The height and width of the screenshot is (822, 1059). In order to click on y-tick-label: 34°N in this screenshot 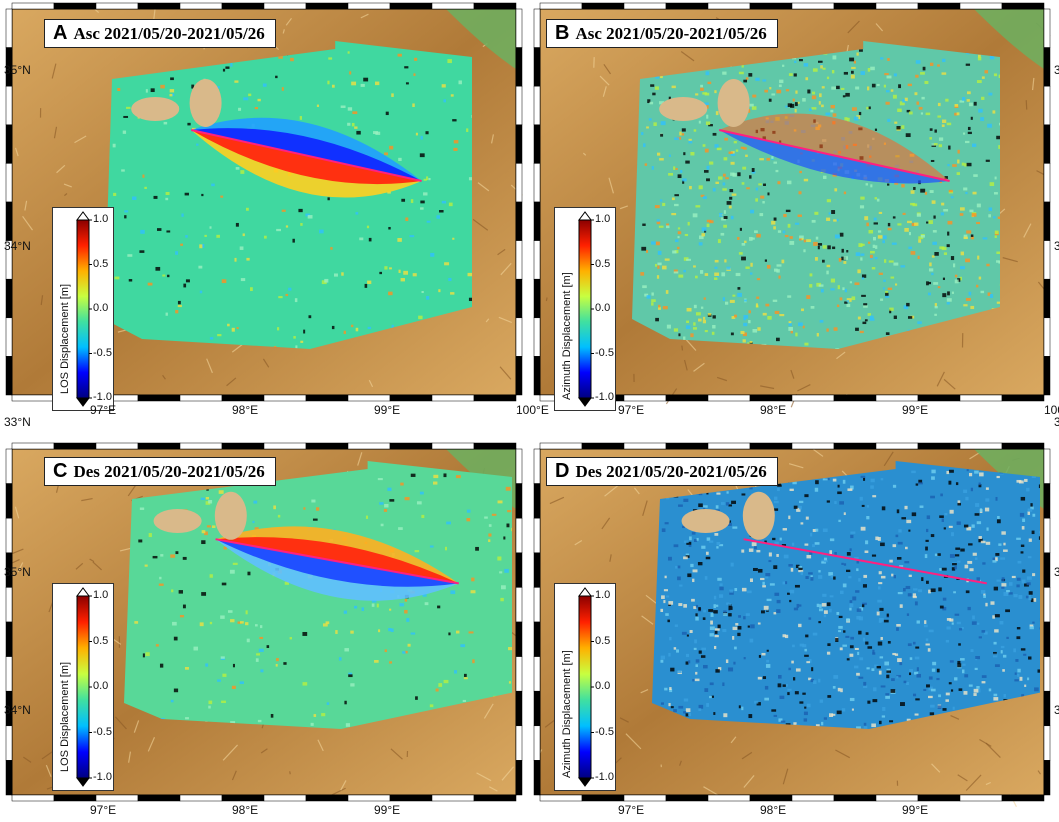, I will do `click(1056, 710)`.